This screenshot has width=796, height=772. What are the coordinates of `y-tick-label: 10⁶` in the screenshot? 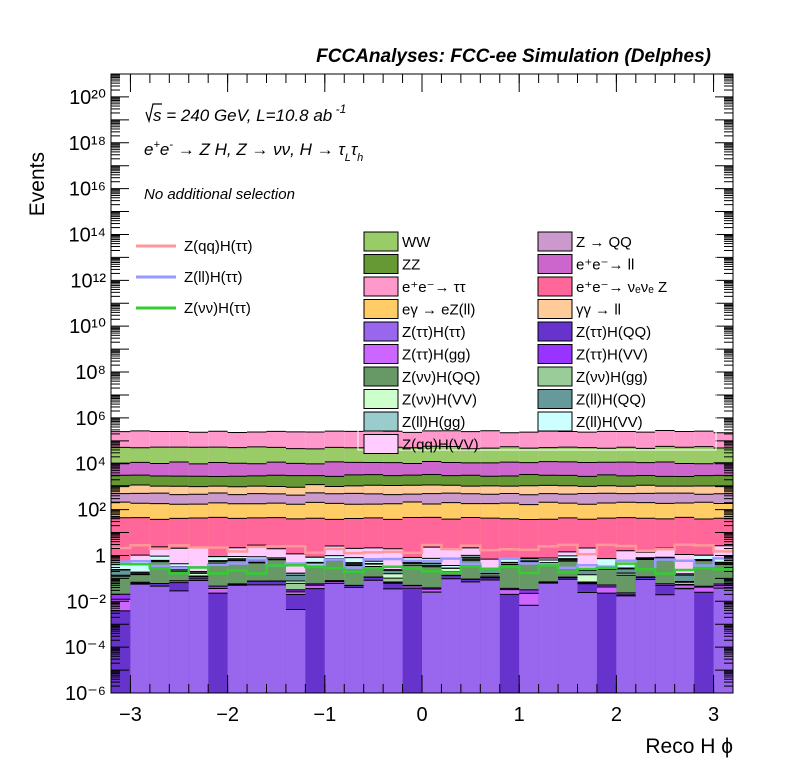 It's located at (91, 419).